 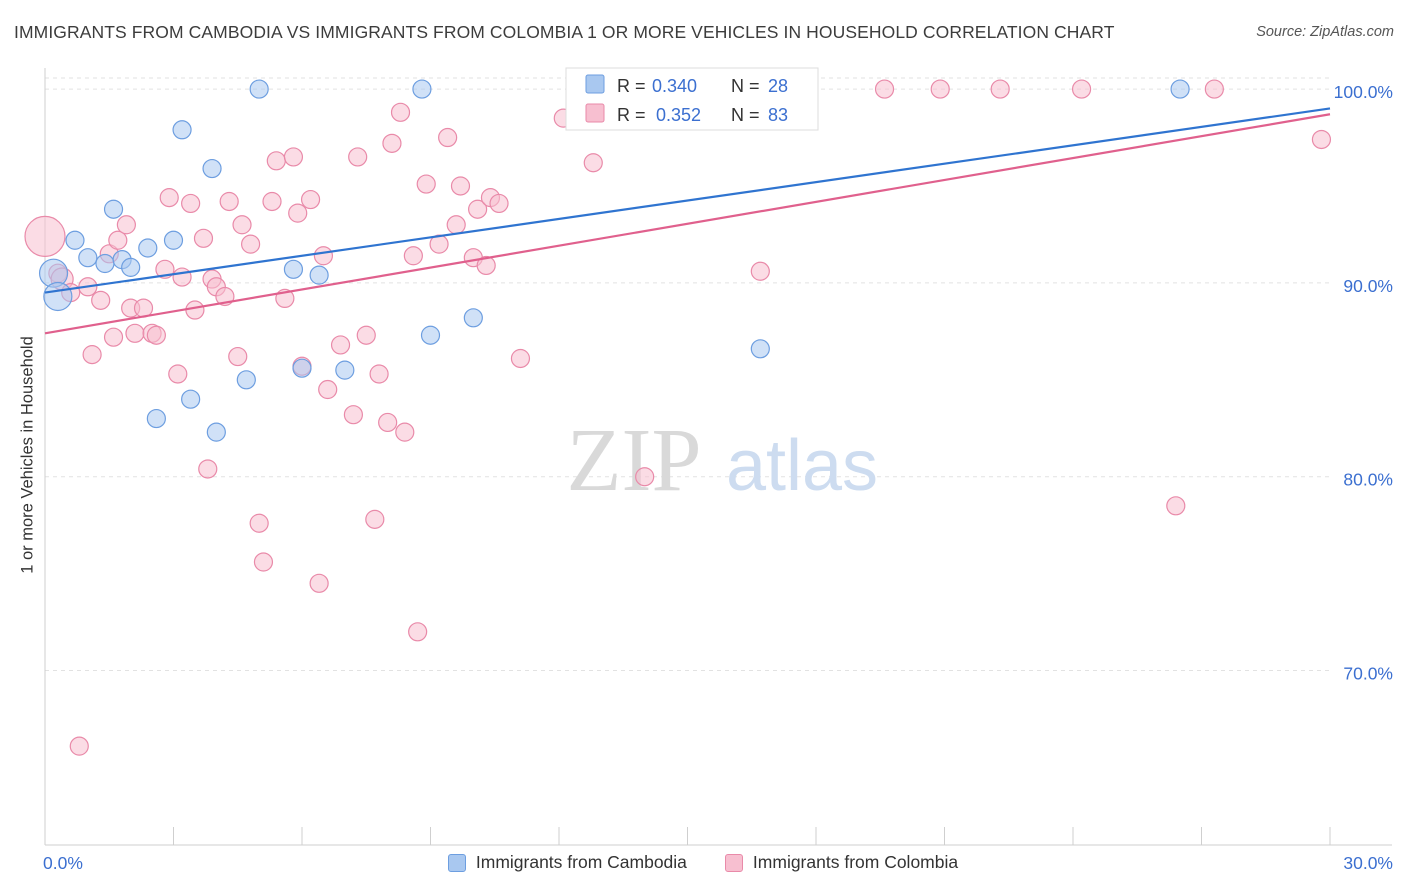 I want to click on x-tick-label-start: 0.0%, so click(x=63, y=863).